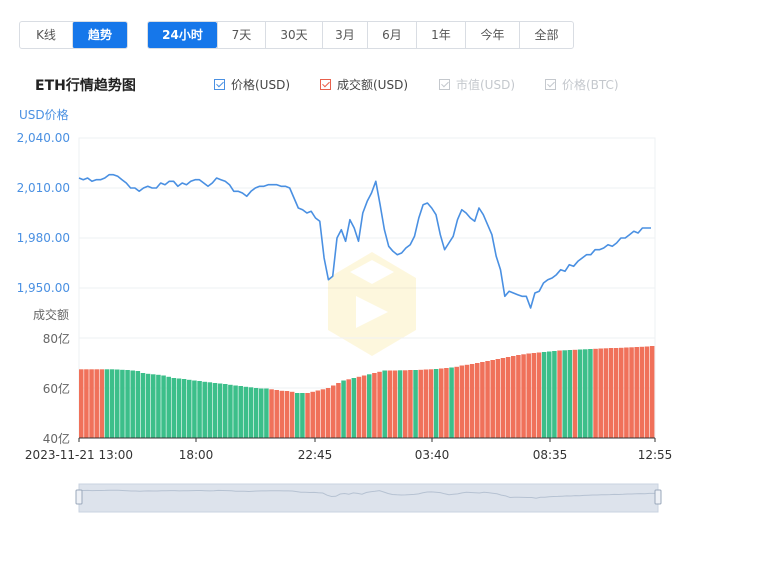  I want to click on legend-market-cap-usd: 市值(USD), so click(477, 84).